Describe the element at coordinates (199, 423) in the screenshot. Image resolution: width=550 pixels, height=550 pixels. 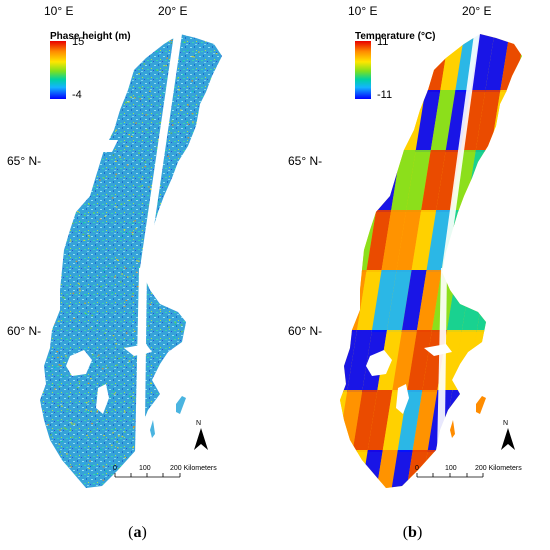
I see `north-label: N` at that location.